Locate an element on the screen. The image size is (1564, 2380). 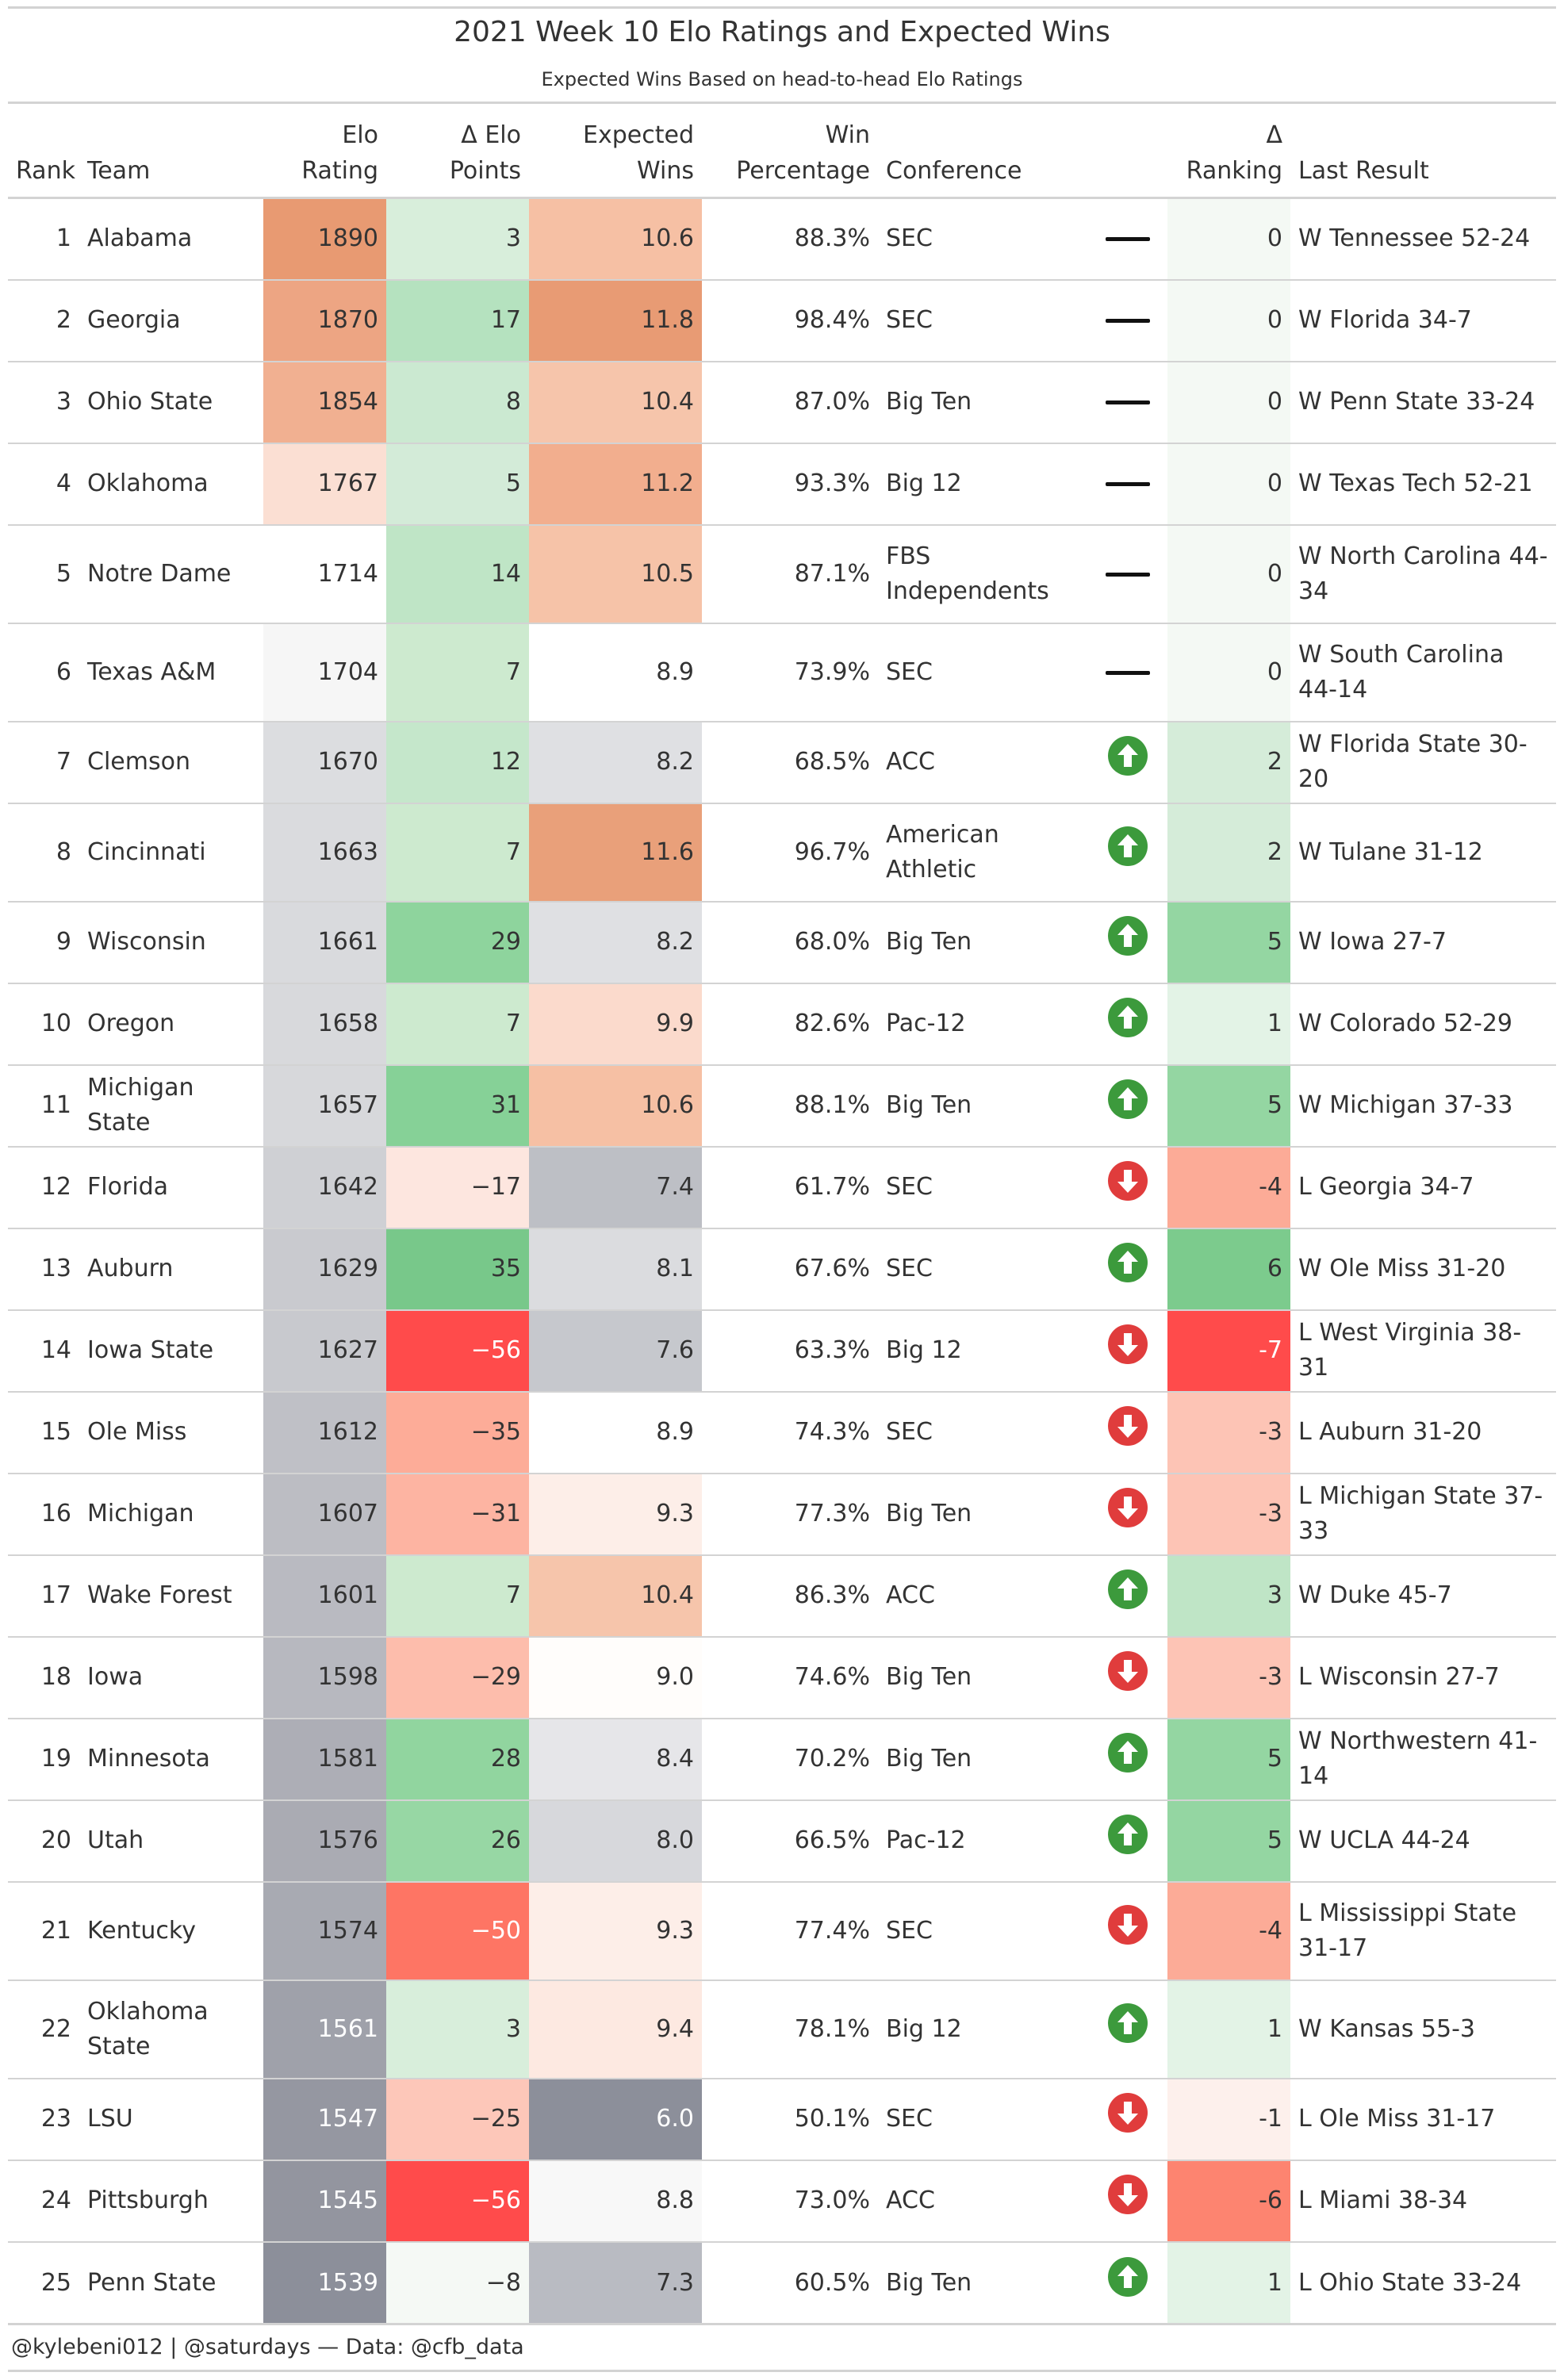
elo-rating-cell: 1661 is located at coordinates (324, 941).